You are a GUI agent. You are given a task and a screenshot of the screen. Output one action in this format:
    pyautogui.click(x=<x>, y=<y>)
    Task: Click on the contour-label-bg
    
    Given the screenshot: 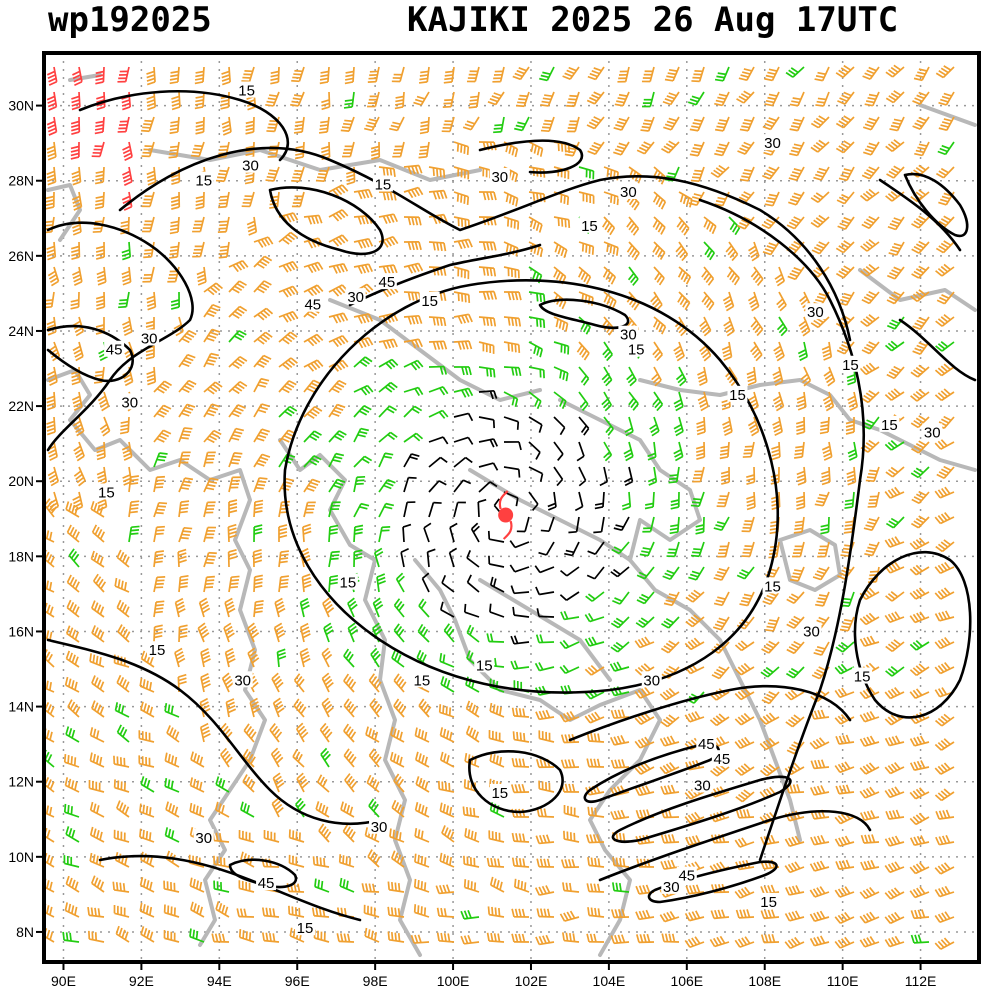 What is the action you would take?
    pyautogui.click(x=636, y=348)
    